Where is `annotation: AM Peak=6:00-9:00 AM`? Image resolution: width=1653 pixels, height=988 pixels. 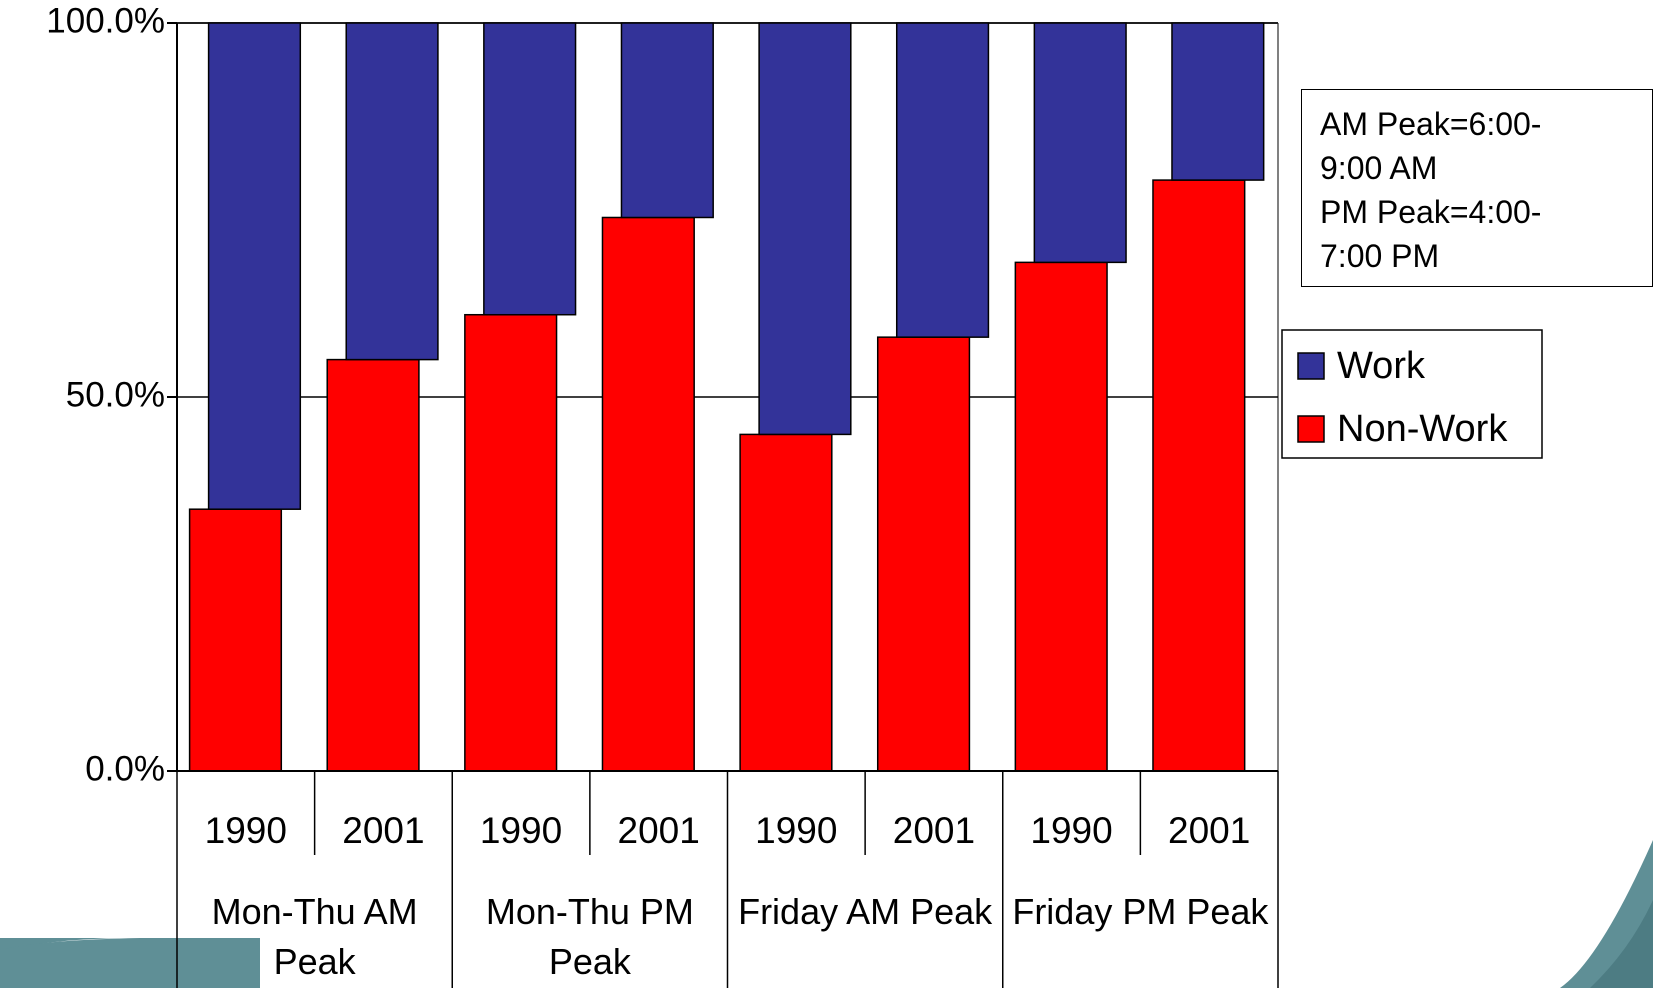
annotation: AM Peak=6:00-9:00 AM is located at coordinates (1431, 146).